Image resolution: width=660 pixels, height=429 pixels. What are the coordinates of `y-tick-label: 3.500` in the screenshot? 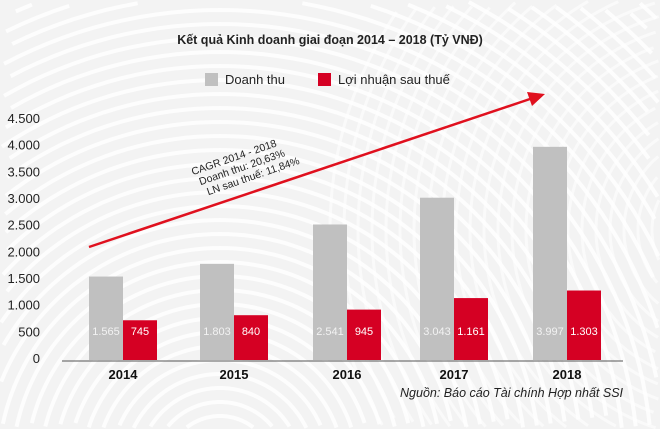 It's located at (23, 171).